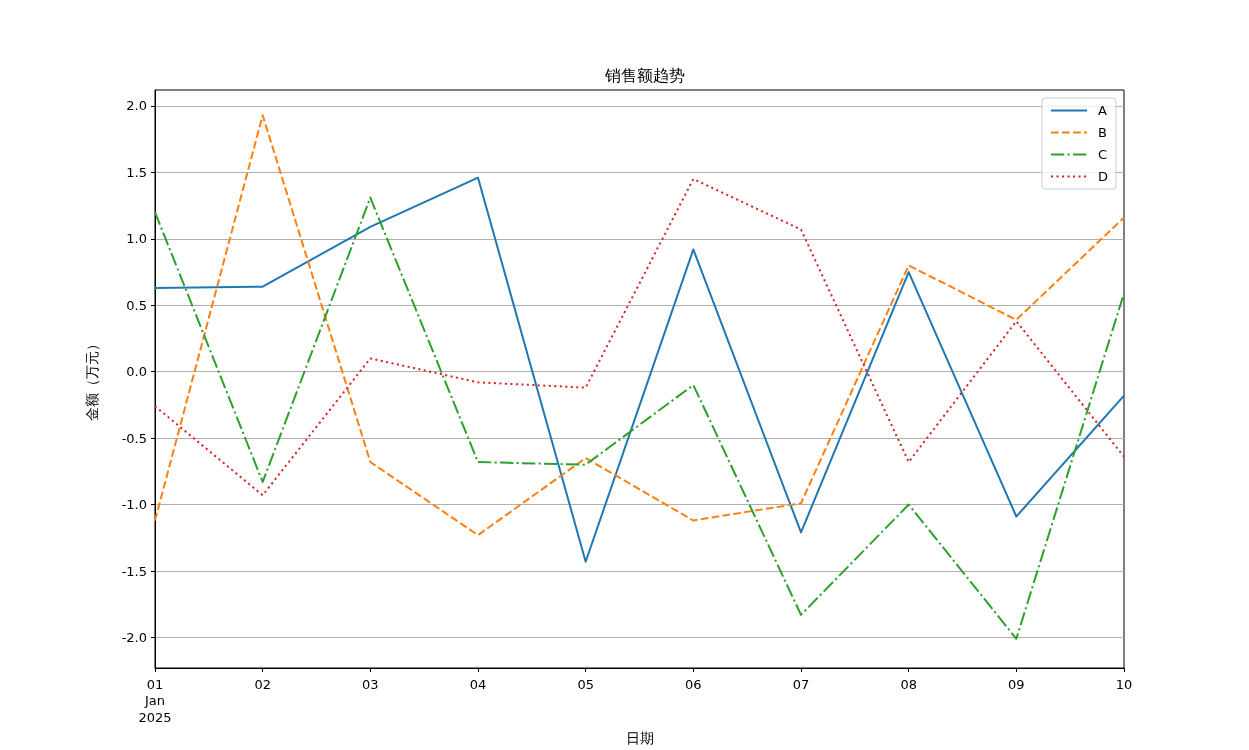 The height and width of the screenshot is (750, 1249). What do you see at coordinates (155, 700) in the screenshot?
I see `x-tick-label: 01 Jan 2025` at bounding box center [155, 700].